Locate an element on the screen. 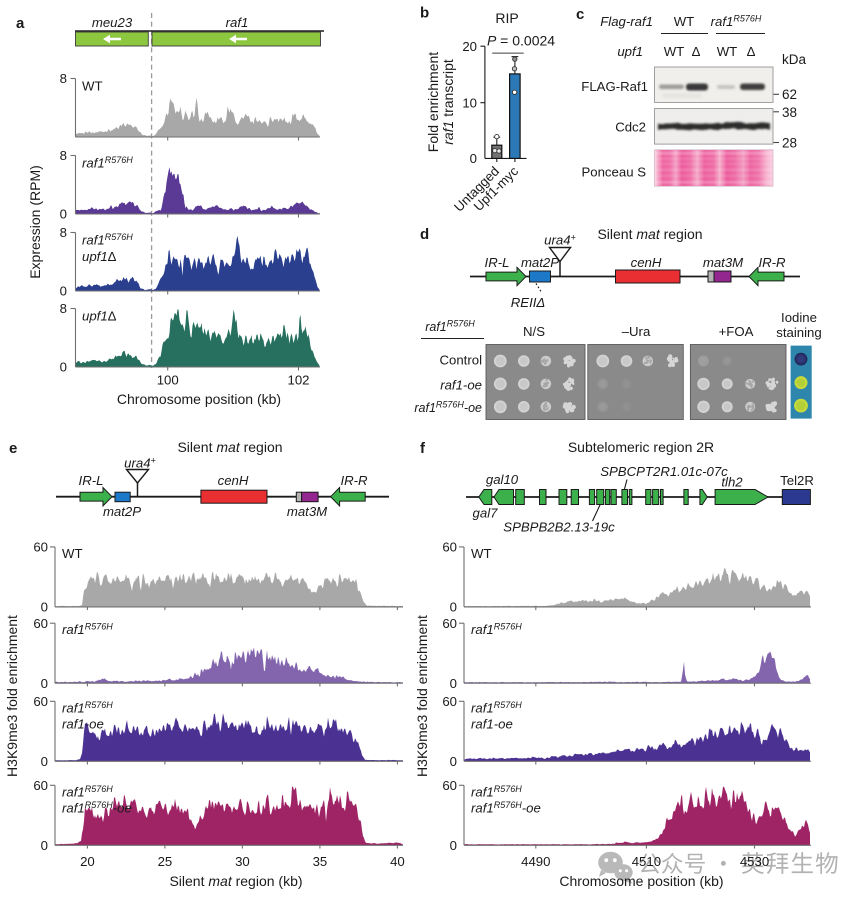 Image resolution: width=865 pixels, height=898 pixels. svg-text: 100 is located at coordinates (168, 380).